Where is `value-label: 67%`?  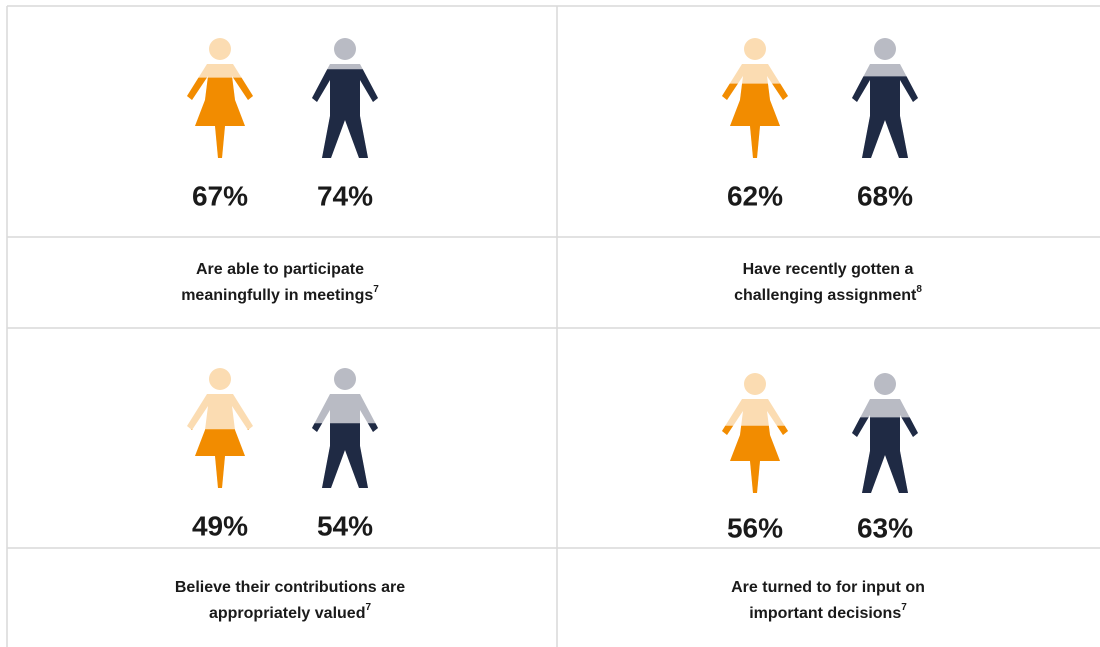 value-label: 67% is located at coordinates (220, 195).